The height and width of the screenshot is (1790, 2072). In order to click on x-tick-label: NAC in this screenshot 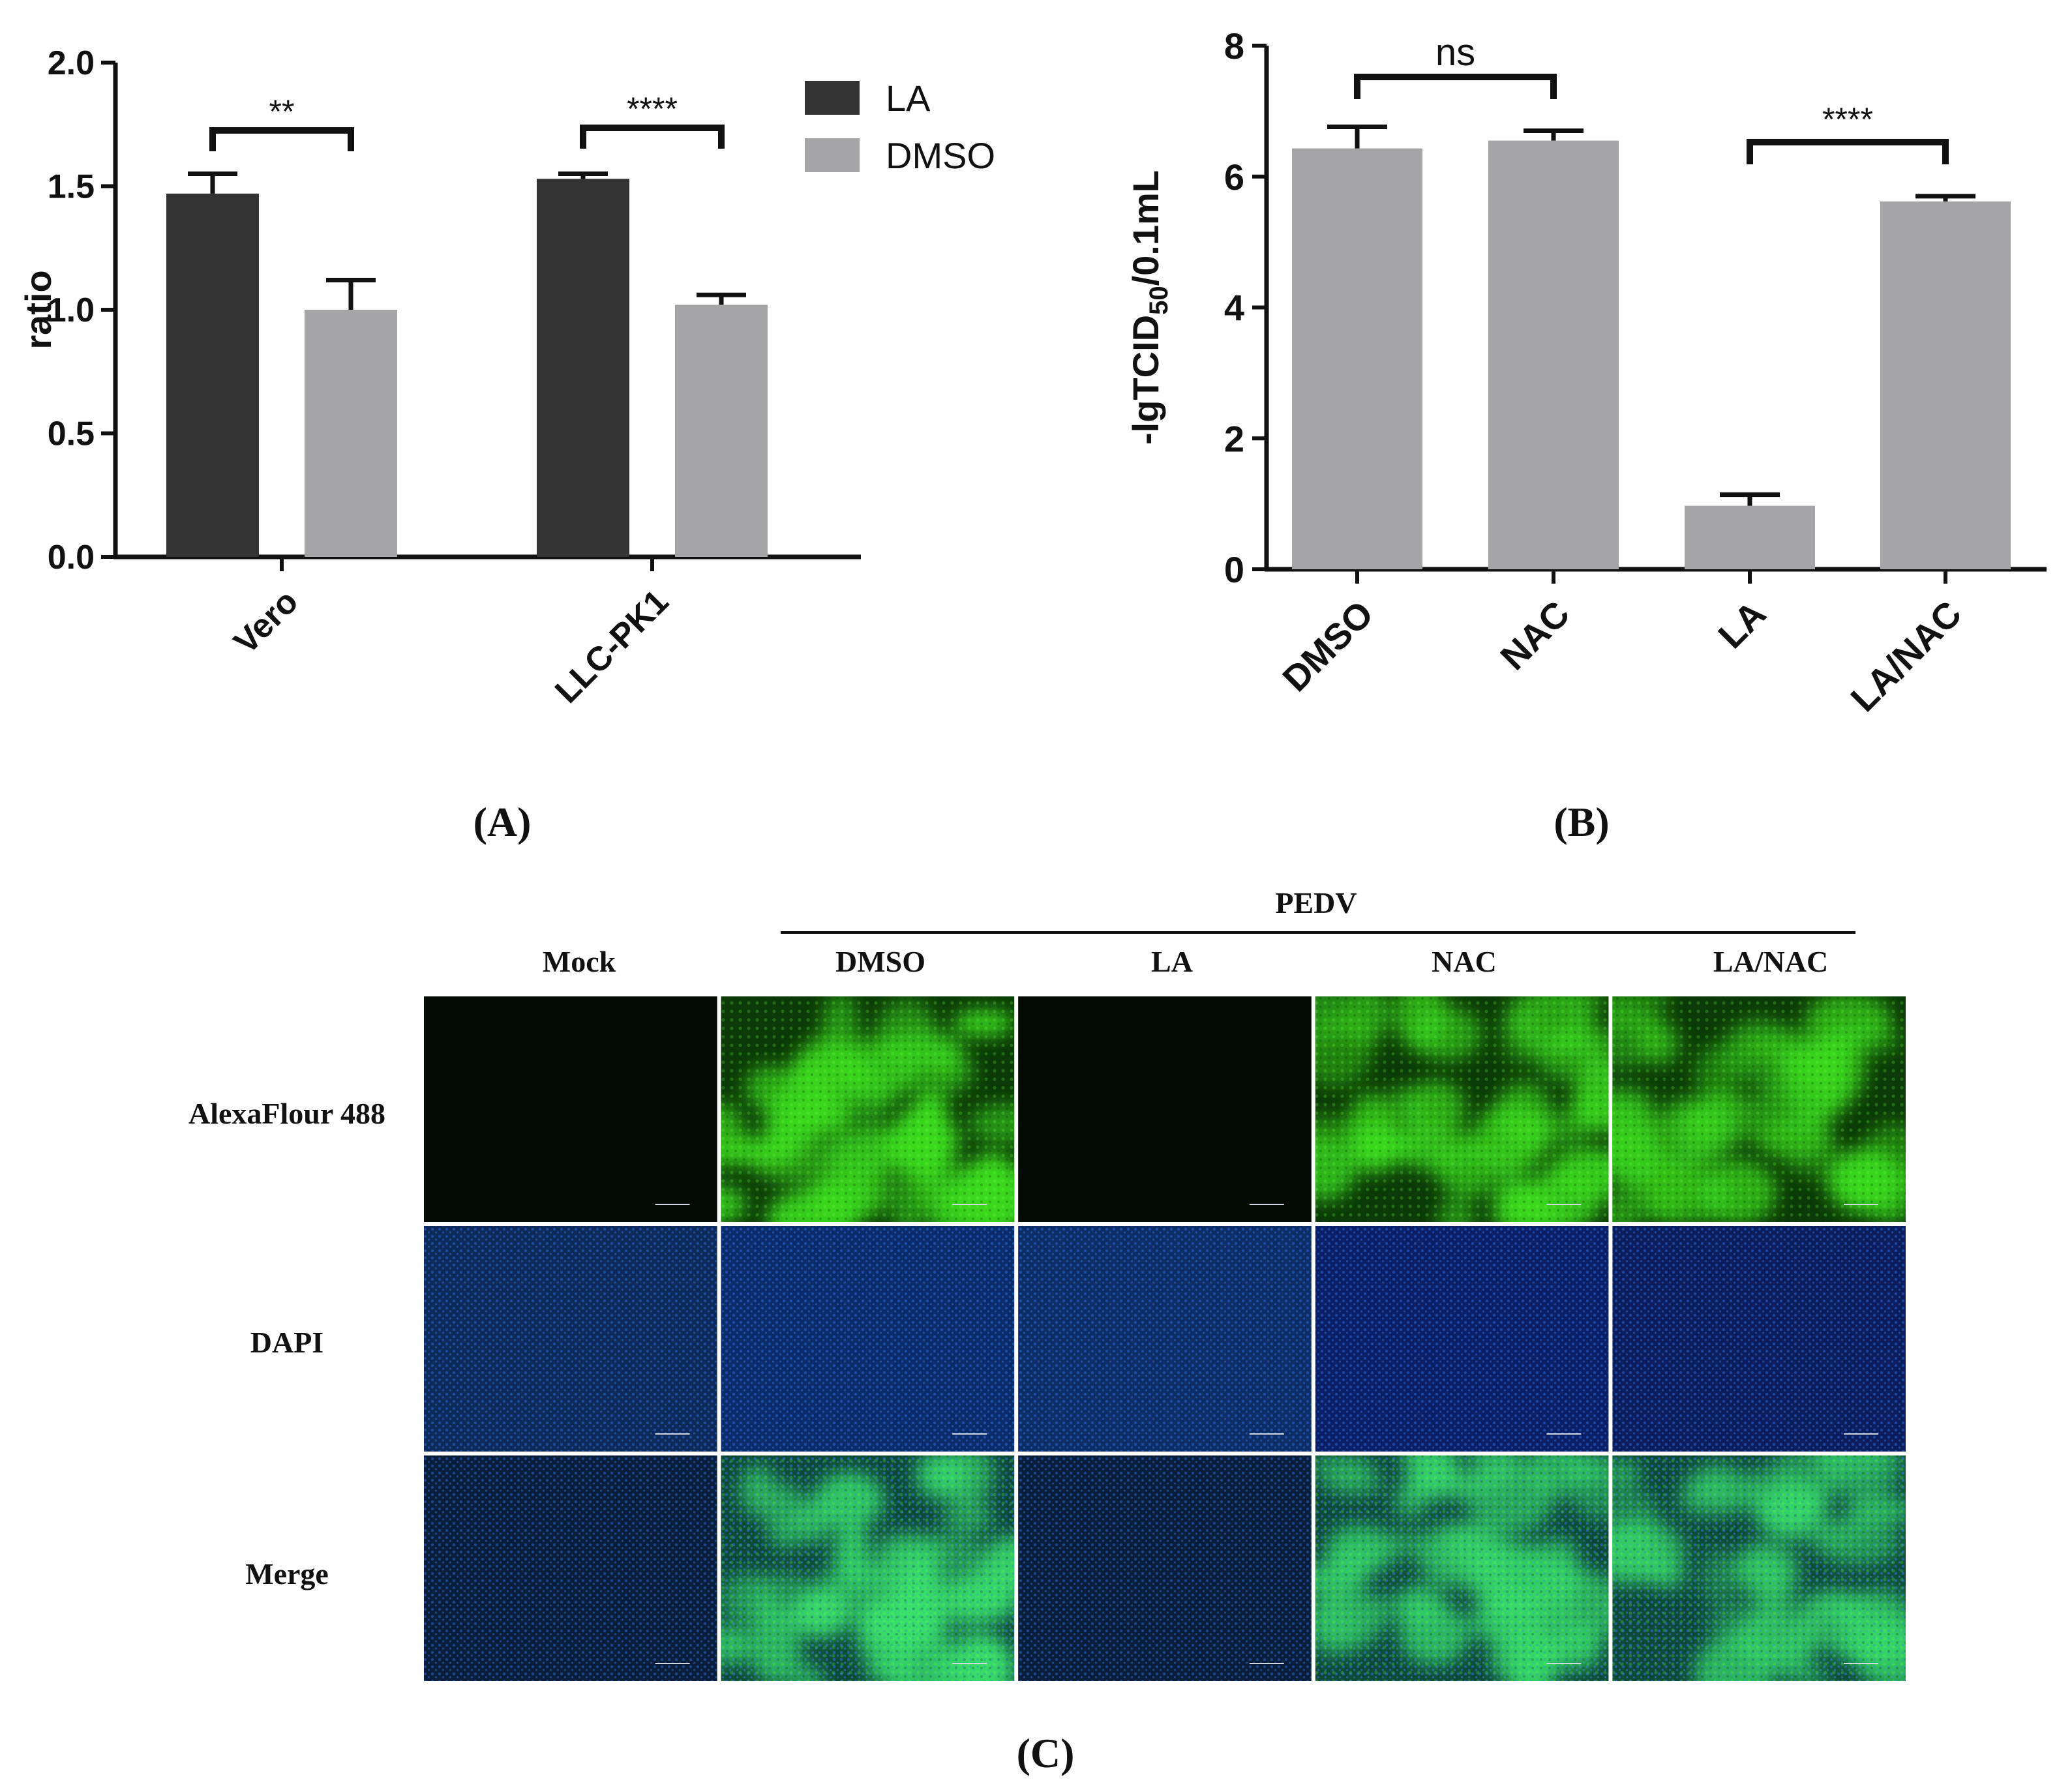, I will do `click(1534, 635)`.